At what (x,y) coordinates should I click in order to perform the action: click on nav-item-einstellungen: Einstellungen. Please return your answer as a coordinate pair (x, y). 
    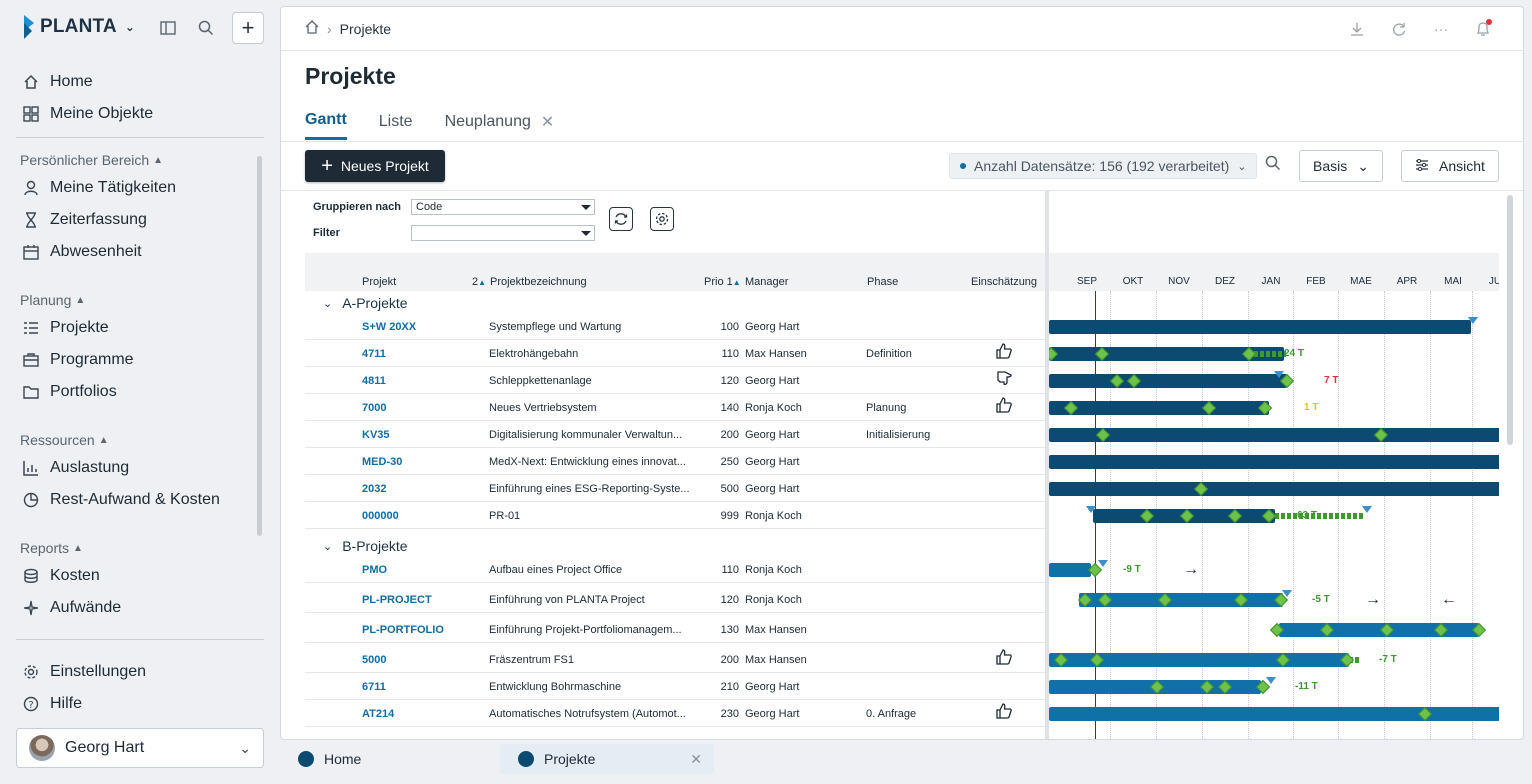
    Looking at the image, I should click on (140, 672).